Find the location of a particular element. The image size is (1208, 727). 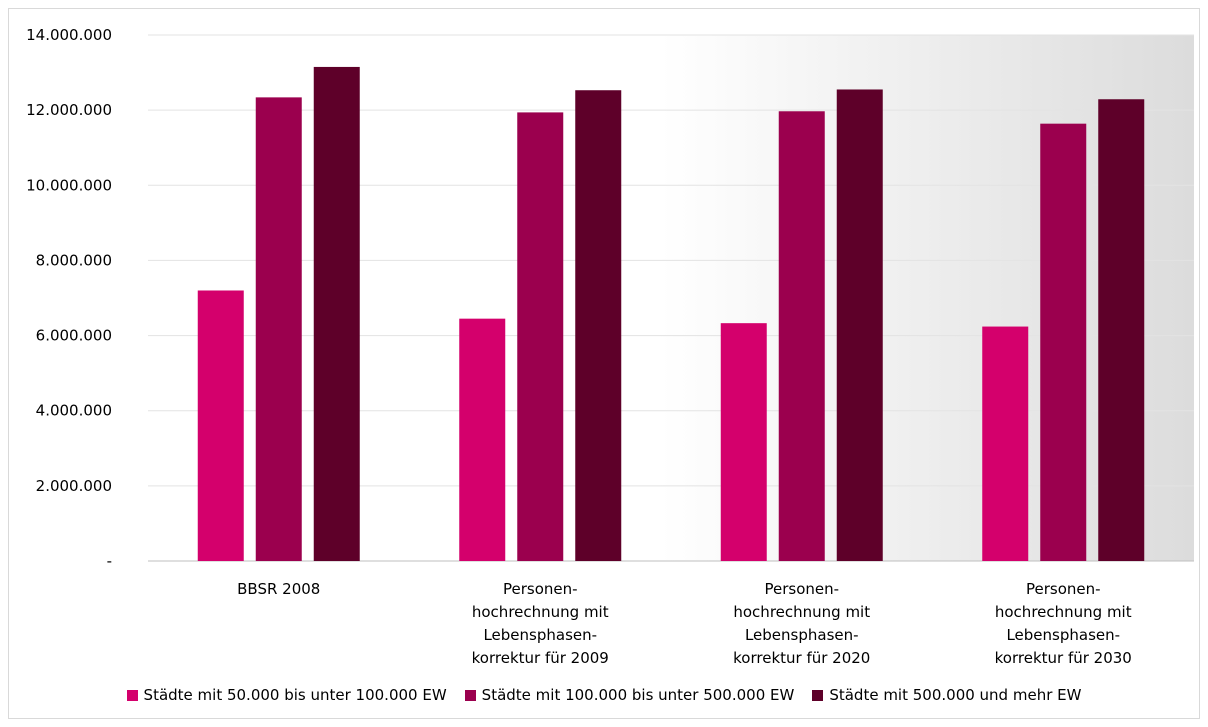

y-tick-label: 12.000.000 is located at coordinates (69, 110).